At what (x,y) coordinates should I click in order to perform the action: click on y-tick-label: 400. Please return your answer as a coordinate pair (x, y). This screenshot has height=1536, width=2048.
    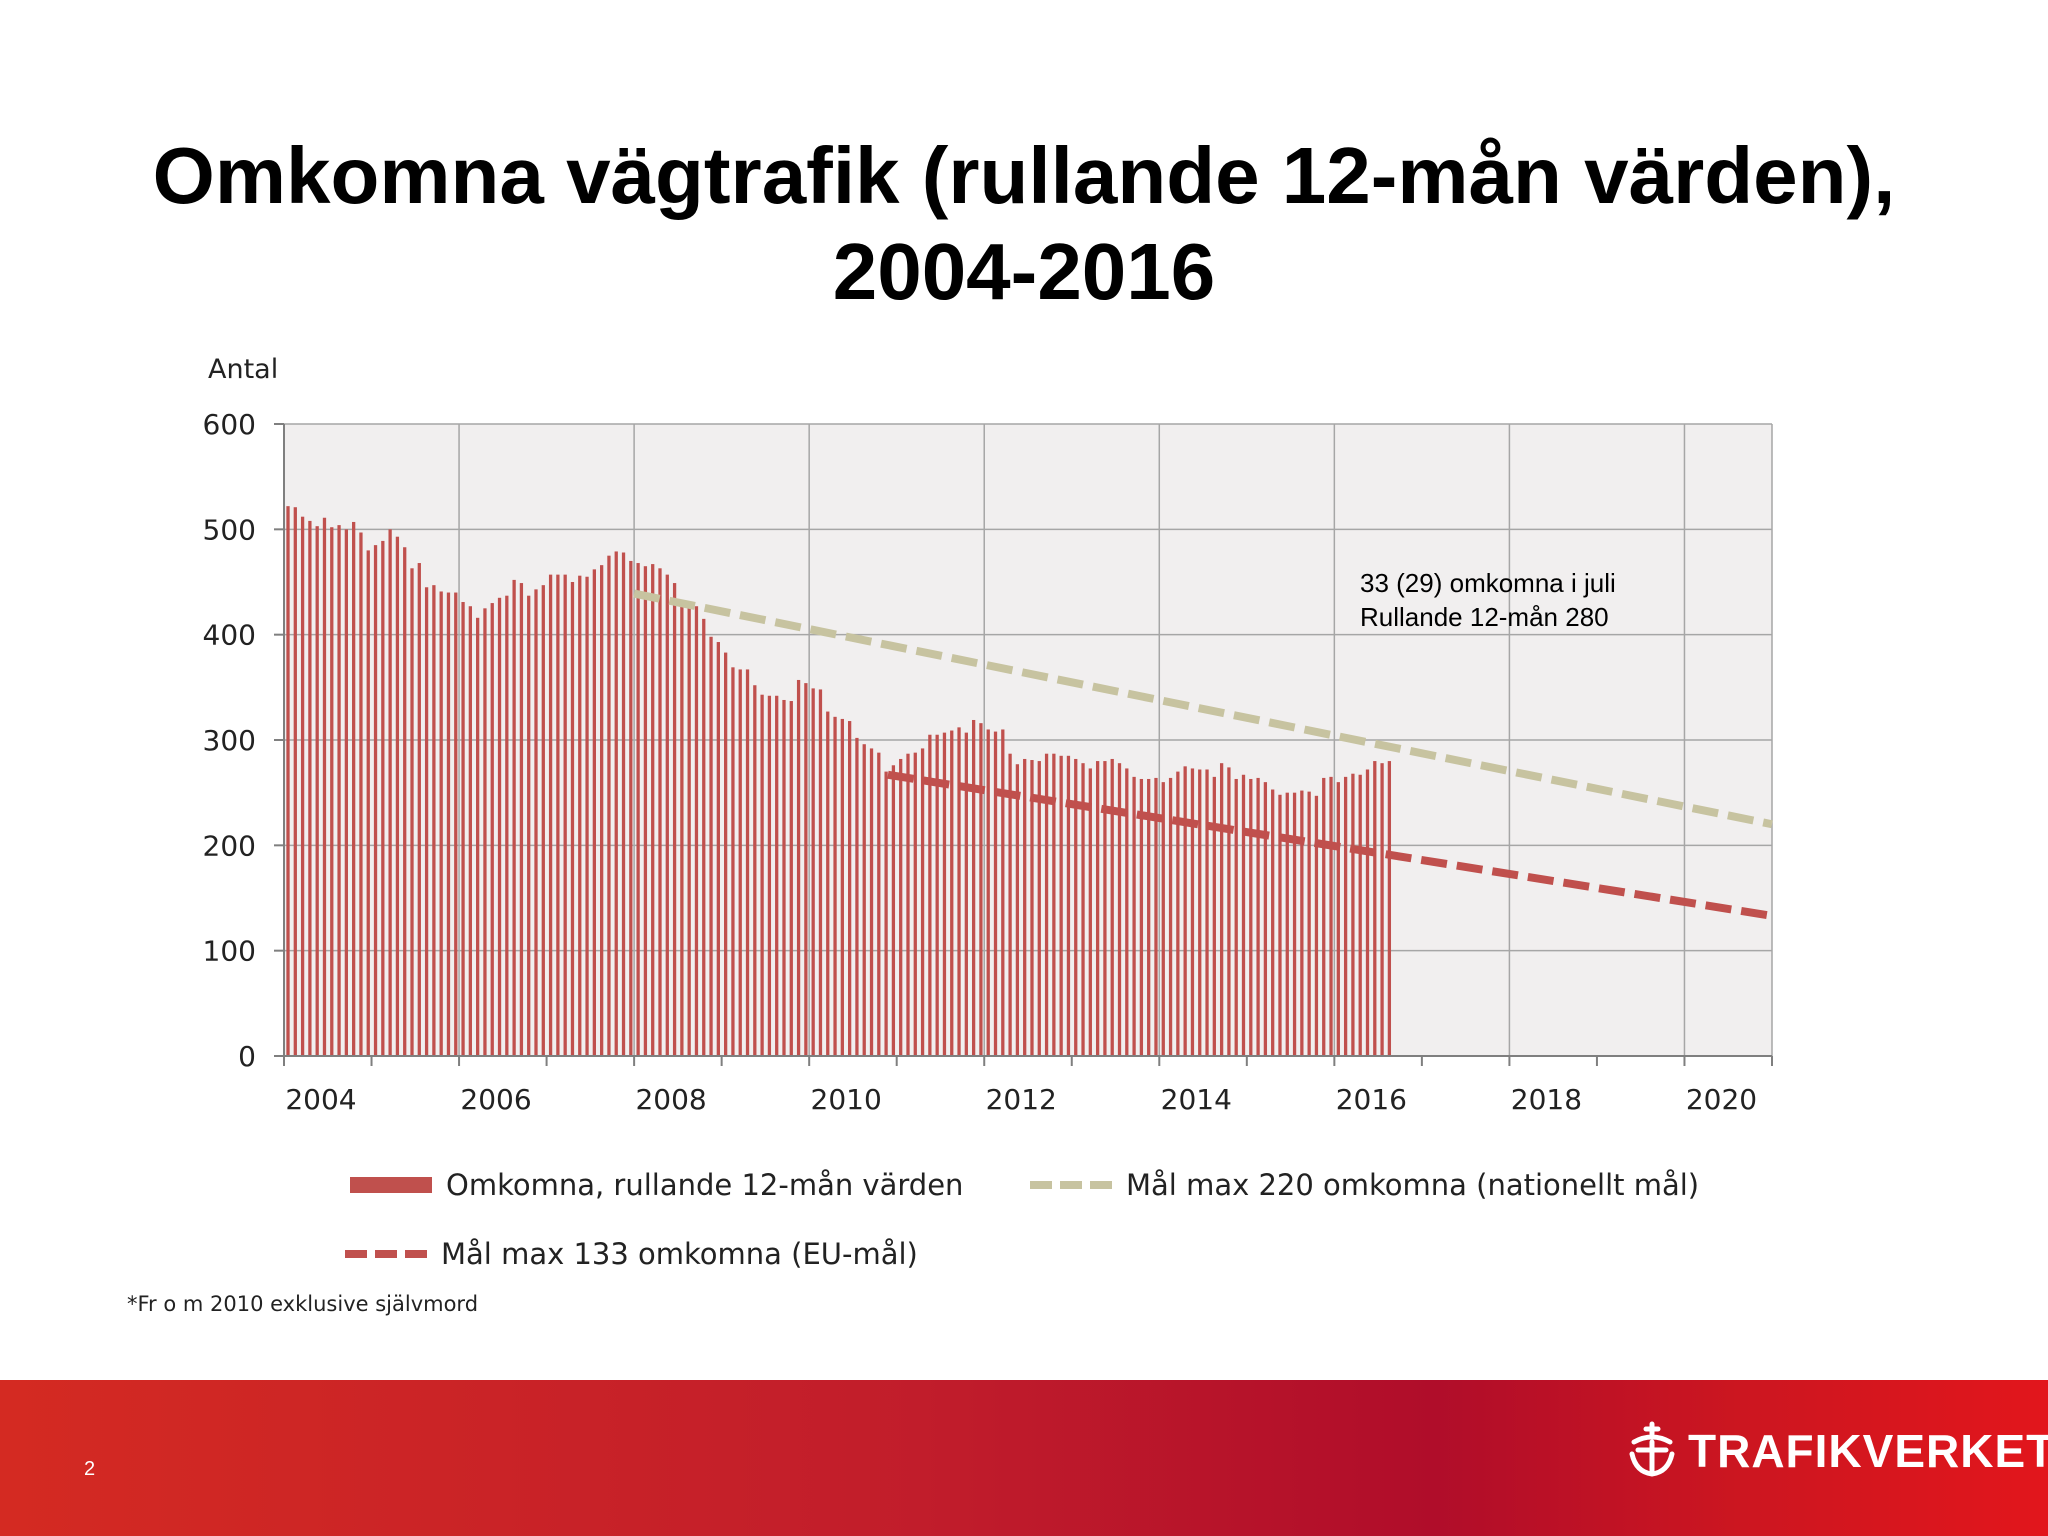
    Looking at the image, I should click on (229, 635).